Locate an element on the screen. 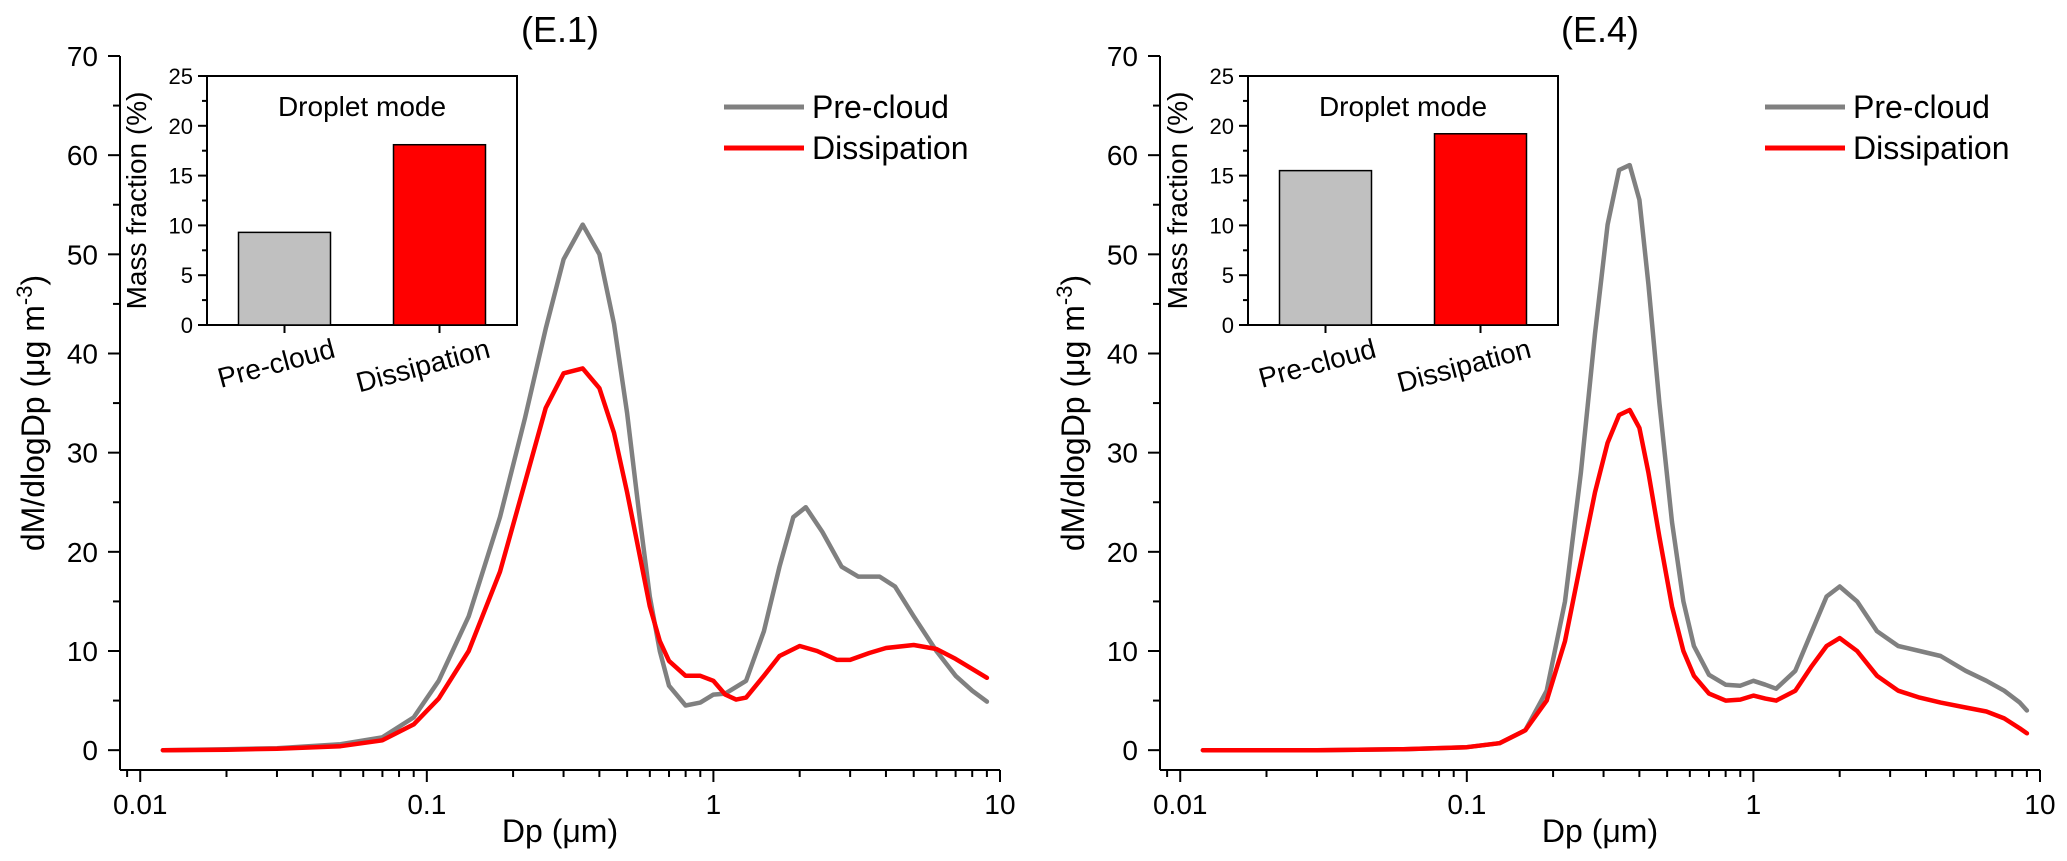 The width and height of the screenshot is (2067, 861). chart-title: (E.1) is located at coordinates (560, 29).